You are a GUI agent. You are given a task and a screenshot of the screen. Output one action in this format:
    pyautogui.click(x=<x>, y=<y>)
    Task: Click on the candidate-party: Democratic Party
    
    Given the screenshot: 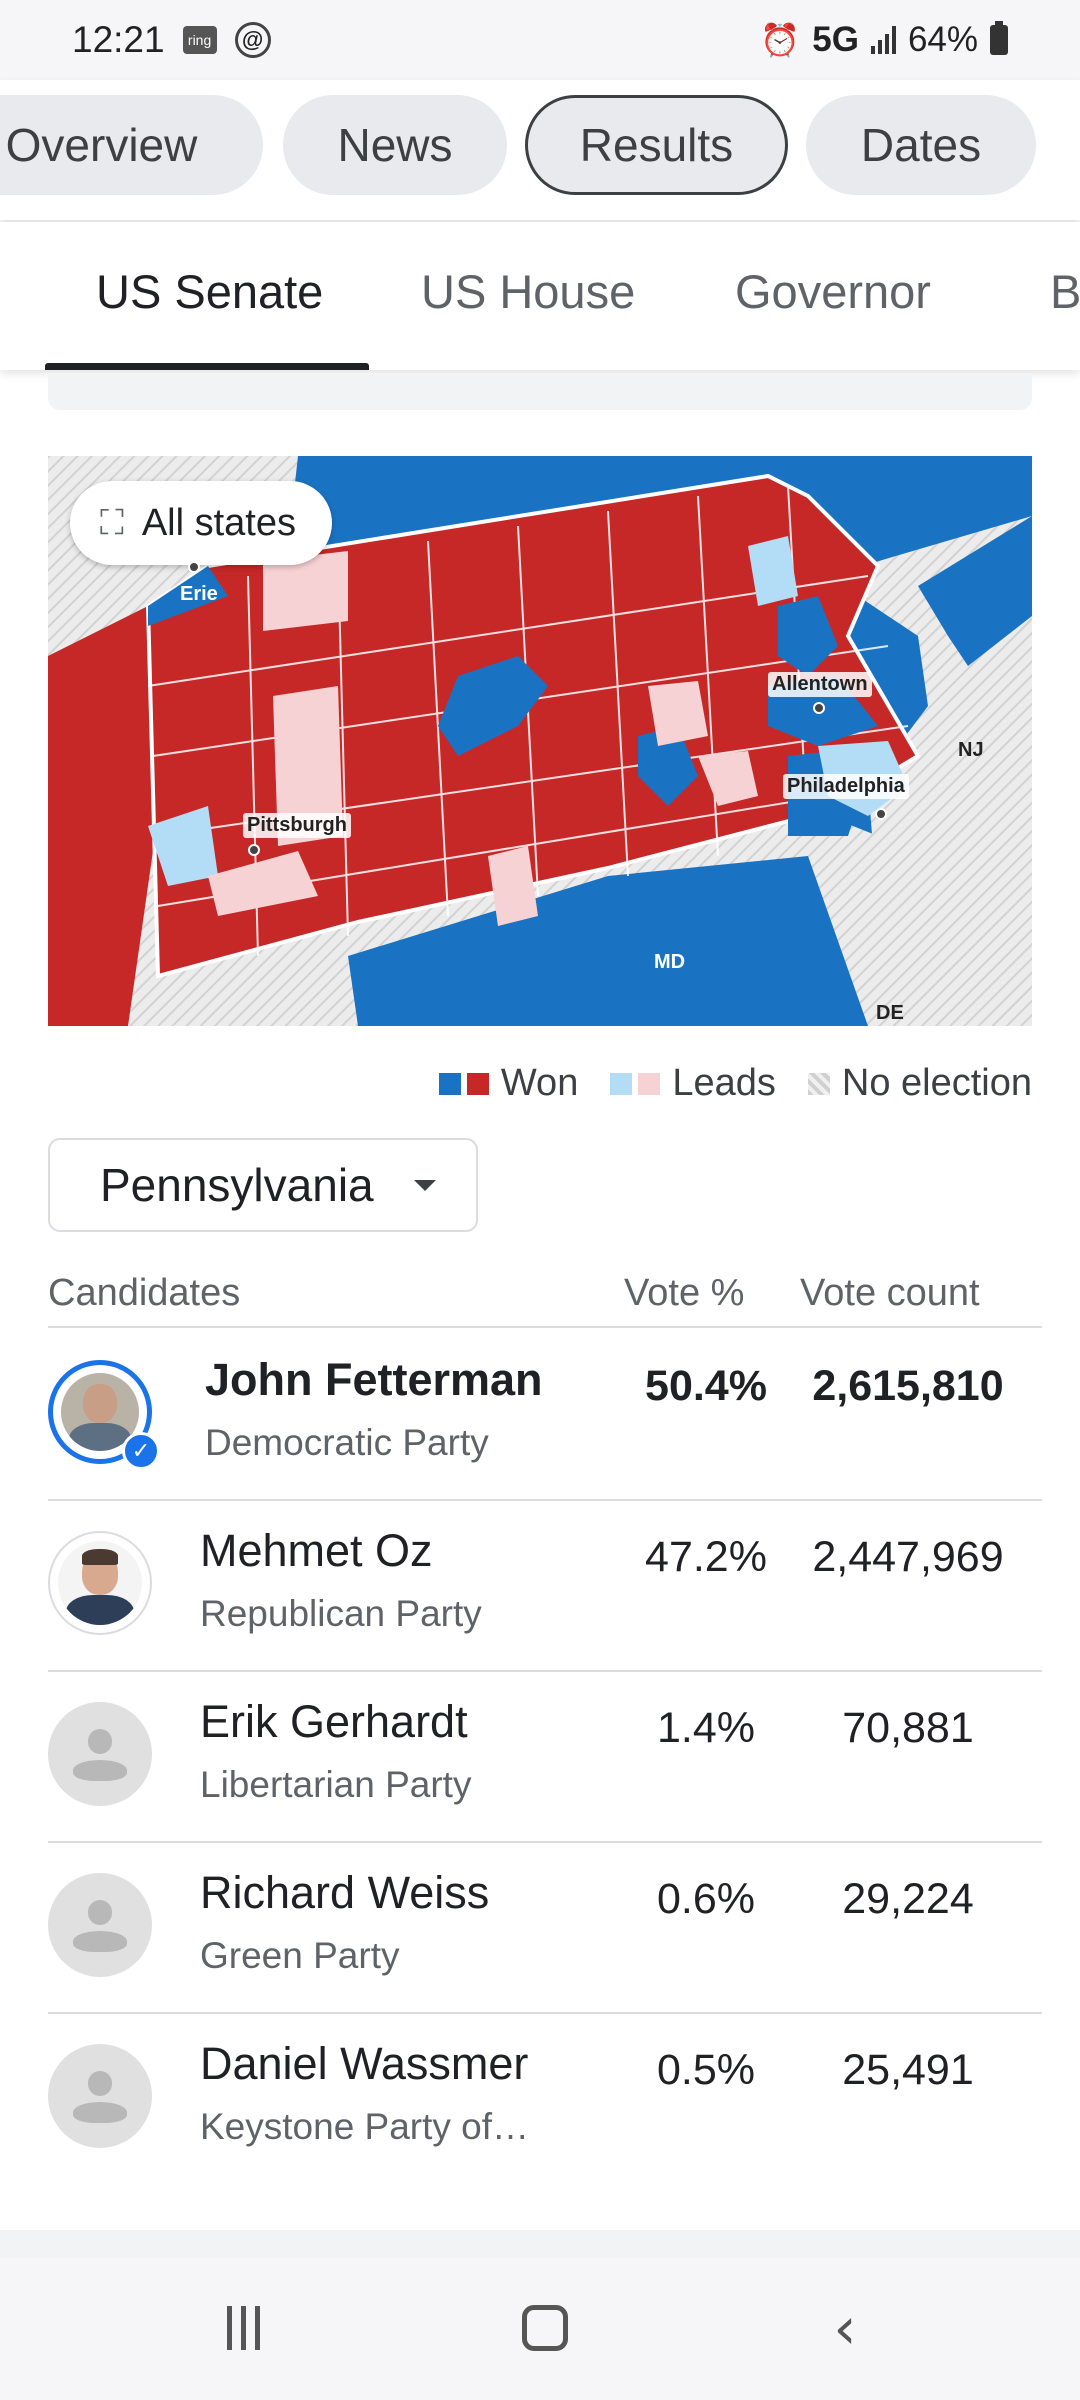 What is the action you would take?
    pyautogui.click(x=347, y=1442)
    